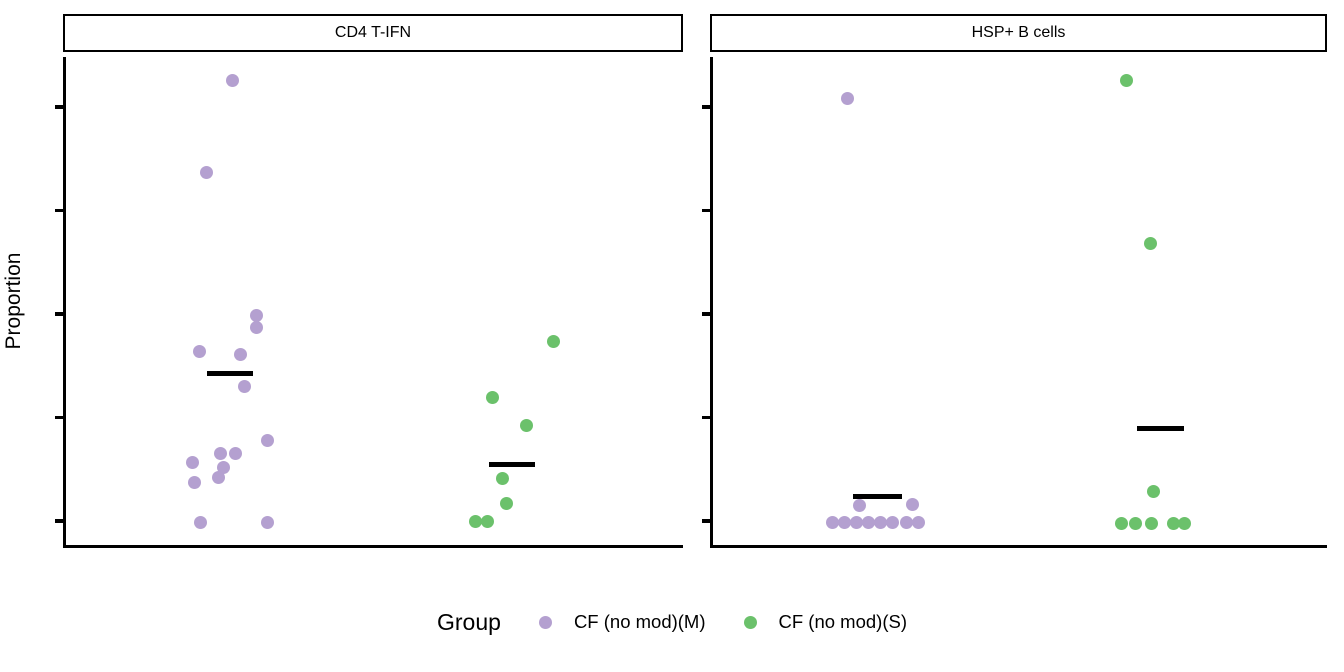 The image size is (1344, 672). Describe the element at coordinates (545, 622) in the screenshot. I see `legend-key-dot-m` at that location.